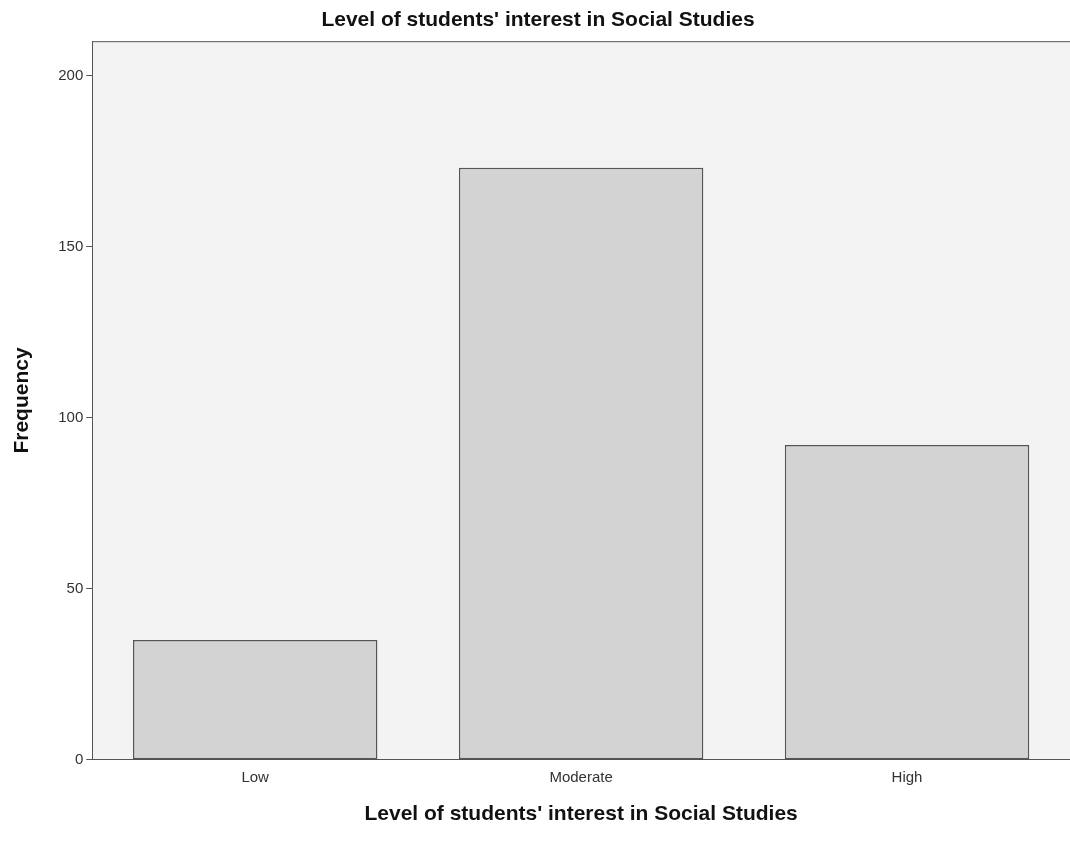  Describe the element at coordinates (75, 587) in the screenshot. I see `y-tick-label: 50` at that location.